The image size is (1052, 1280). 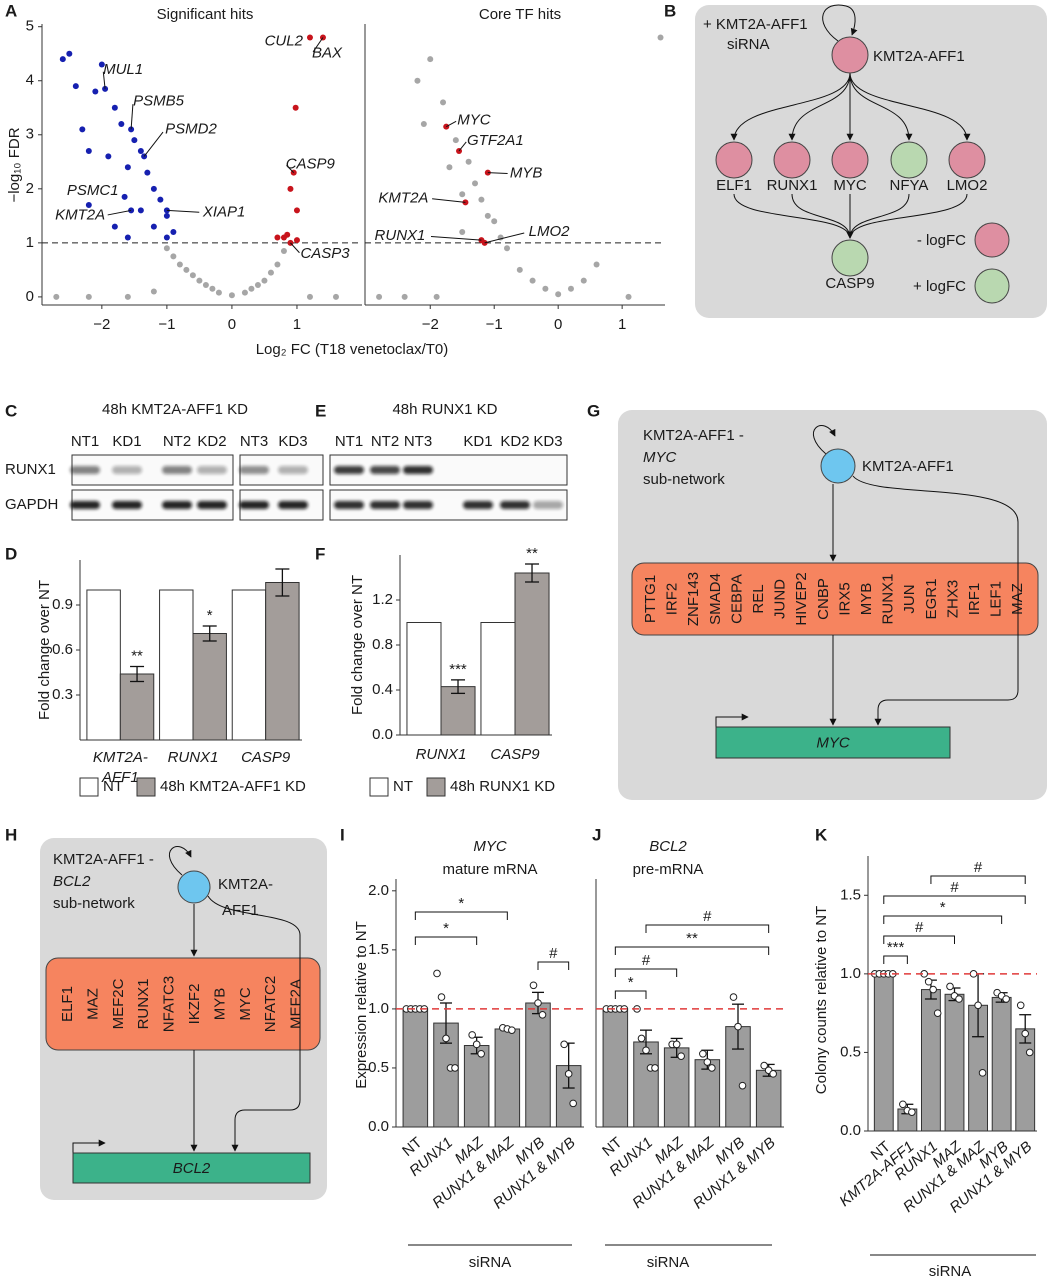 I want to click on network-title: siRNA, so click(x=748, y=44).